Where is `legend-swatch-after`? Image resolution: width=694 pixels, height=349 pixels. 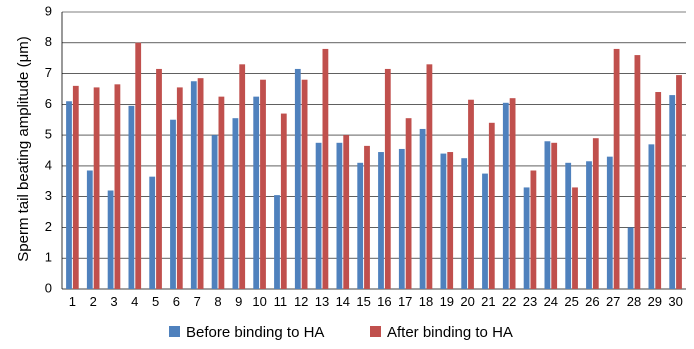 legend-swatch-after is located at coordinates (375, 331).